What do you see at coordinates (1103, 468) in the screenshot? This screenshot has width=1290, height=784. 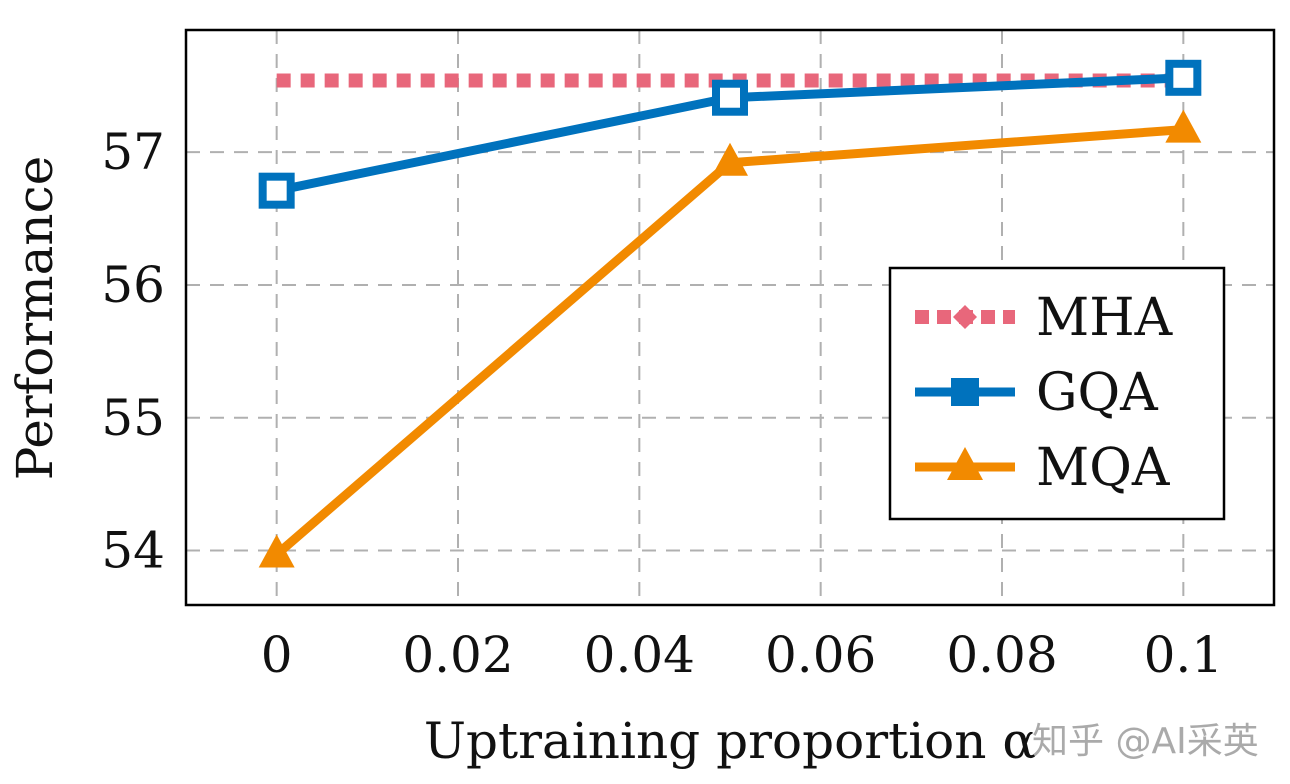 I see `legend-label: MQA` at bounding box center [1103, 468].